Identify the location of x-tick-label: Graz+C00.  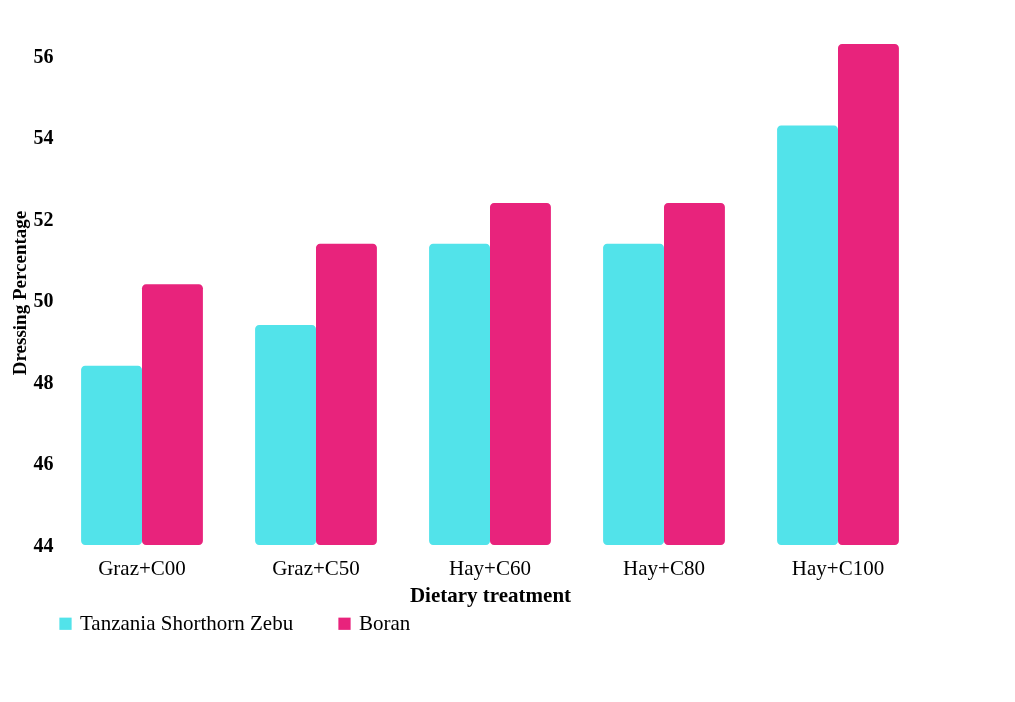
(142, 567).